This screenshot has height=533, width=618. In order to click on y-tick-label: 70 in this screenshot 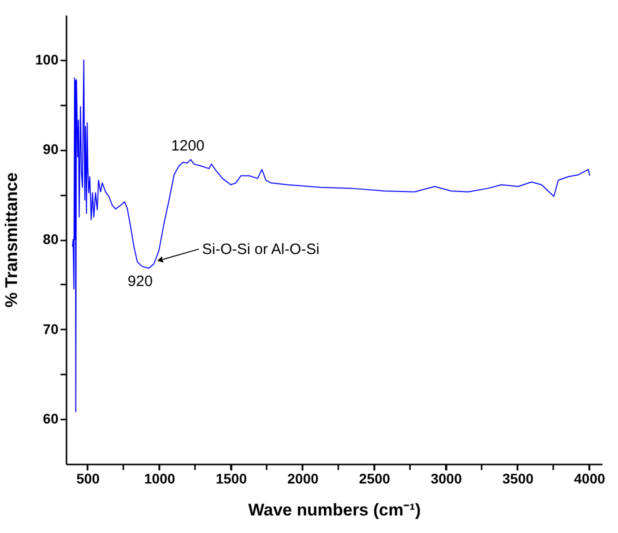, I will do `click(50, 328)`.